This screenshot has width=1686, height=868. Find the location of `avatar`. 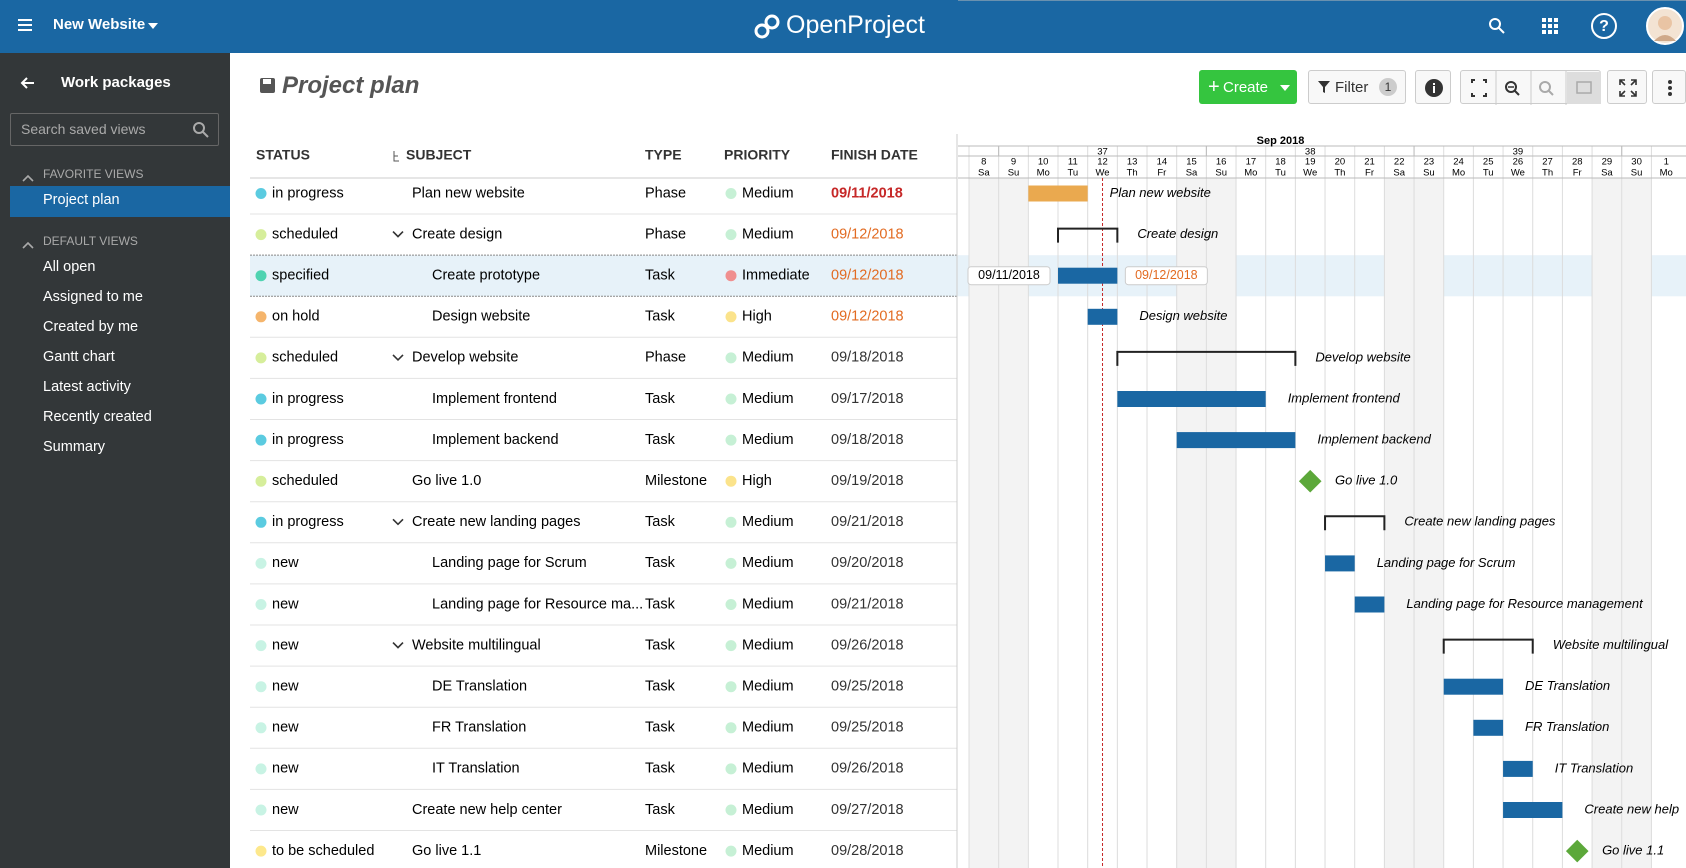

avatar is located at coordinates (1665, 26).